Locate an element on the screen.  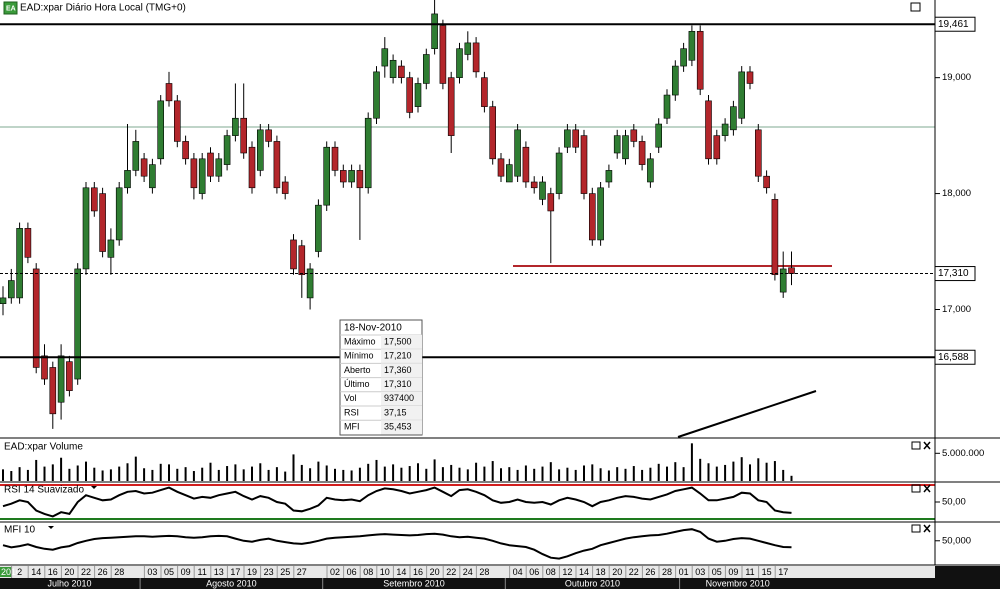
info-label: Mínimo is located at coordinates (359, 356).